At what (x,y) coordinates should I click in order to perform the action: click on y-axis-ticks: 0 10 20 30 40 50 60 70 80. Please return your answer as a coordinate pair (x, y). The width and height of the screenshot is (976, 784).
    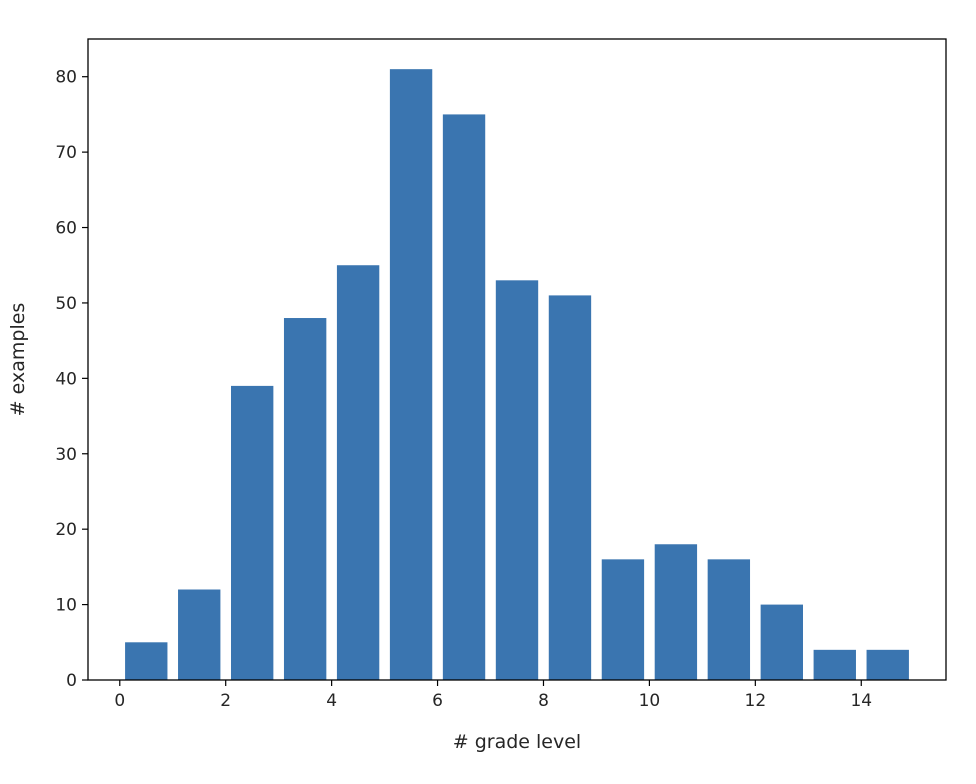
    Looking at the image, I should click on (71, 379).